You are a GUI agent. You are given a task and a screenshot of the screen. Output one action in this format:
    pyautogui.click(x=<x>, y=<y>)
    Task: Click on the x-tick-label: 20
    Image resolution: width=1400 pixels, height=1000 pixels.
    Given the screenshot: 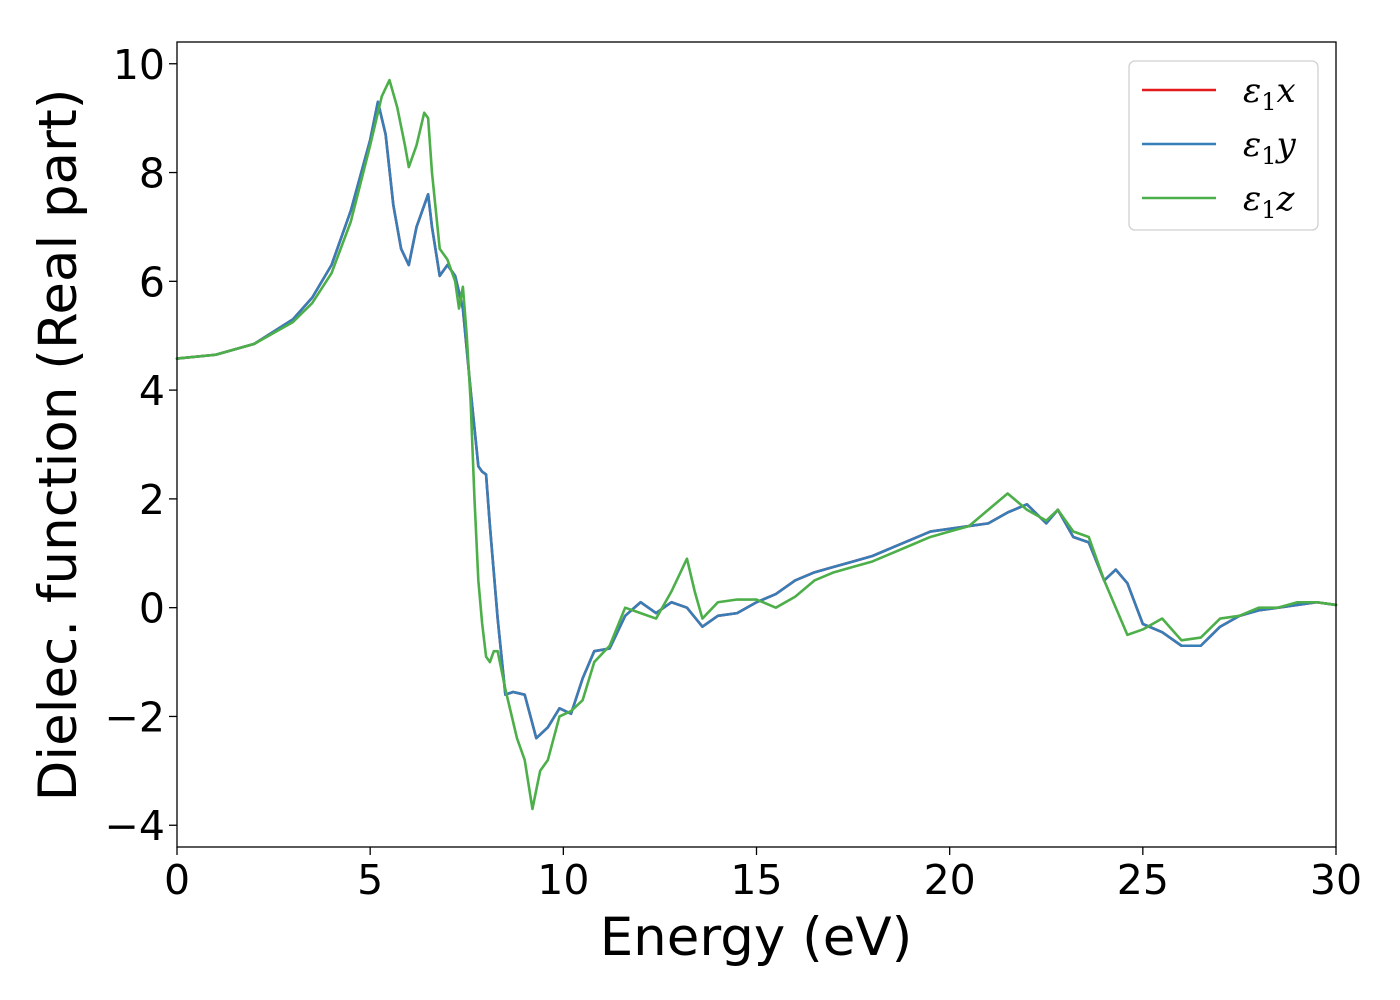 What is the action you would take?
    pyautogui.click(x=950, y=880)
    